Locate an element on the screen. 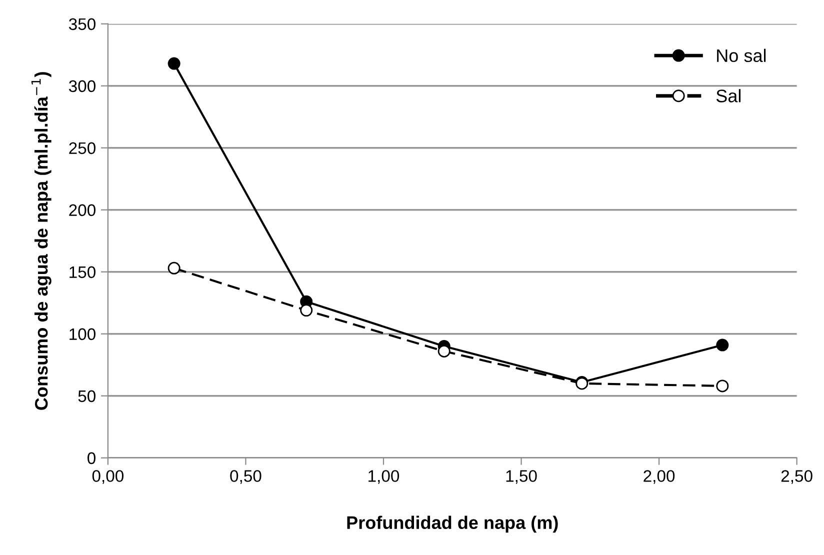 The image size is (824, 555). y-axis-title: Consumo de agua de napa (ml.pl.día$^{−1}$) is located at coordinates (41, 241).